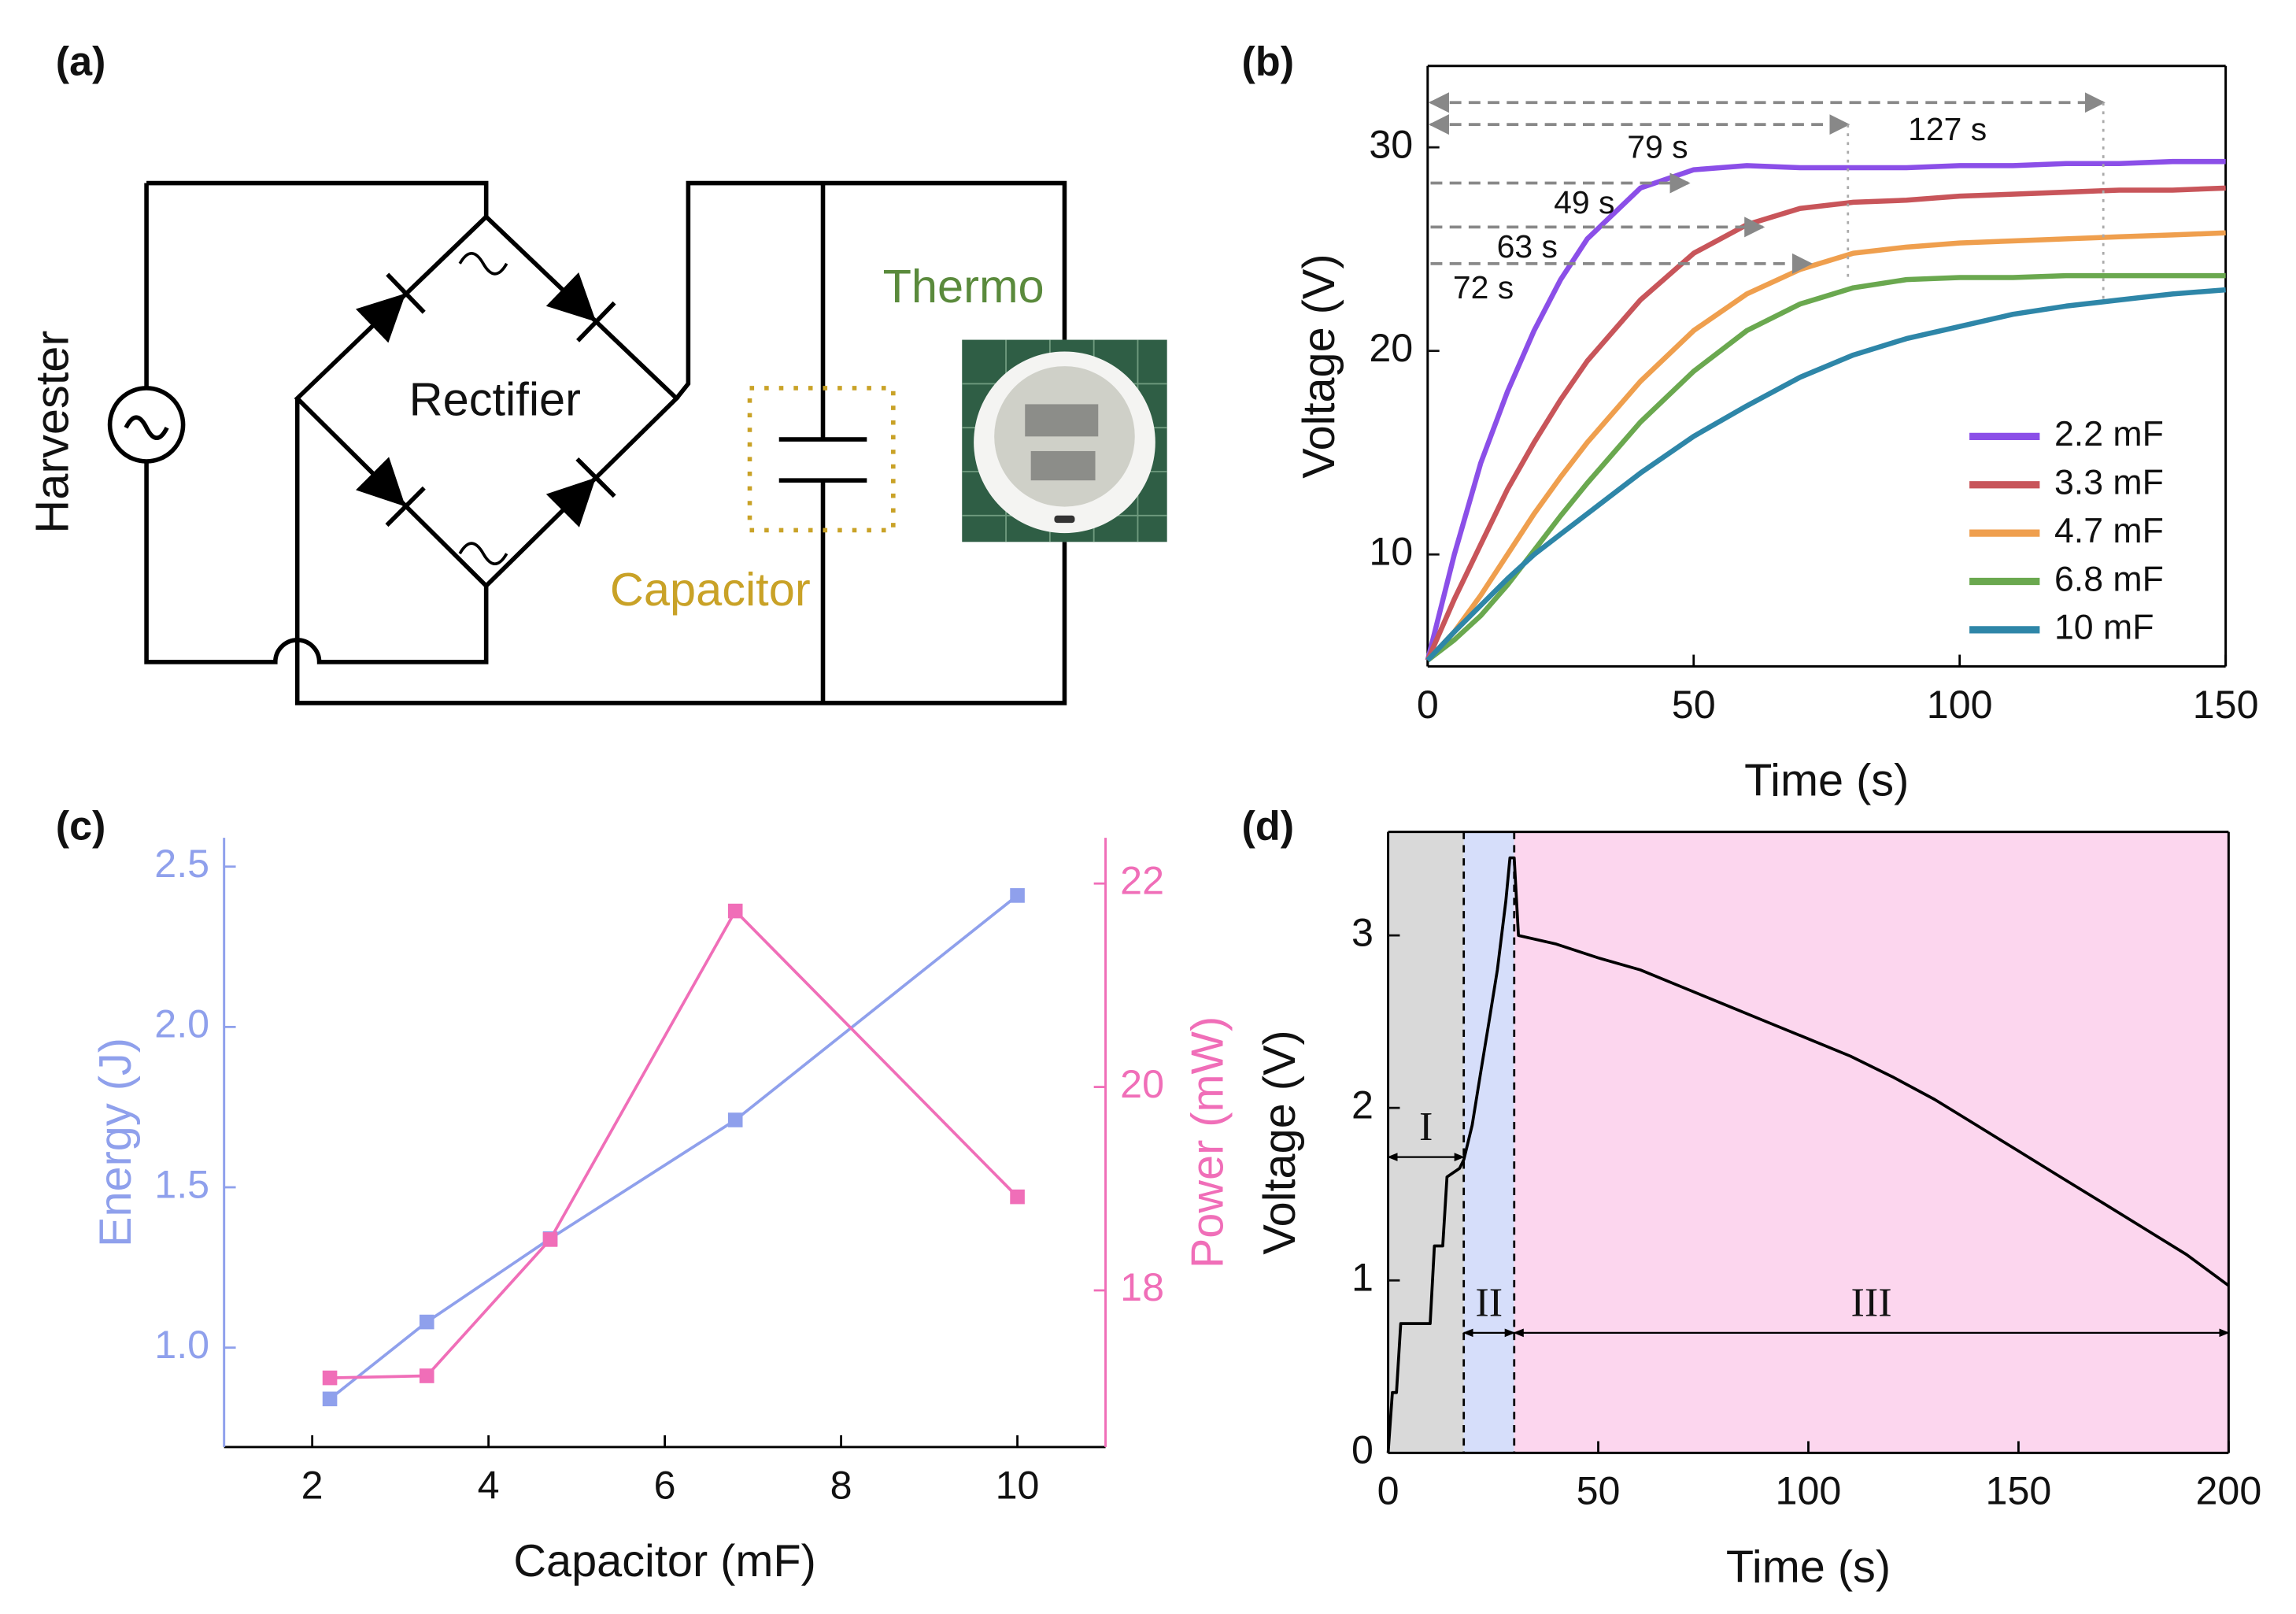 This screenshot has height=1614, width=2296. Describe the element at coordinates (963, 286) in the screenshot. I see `load-label: Thermo` at that location.